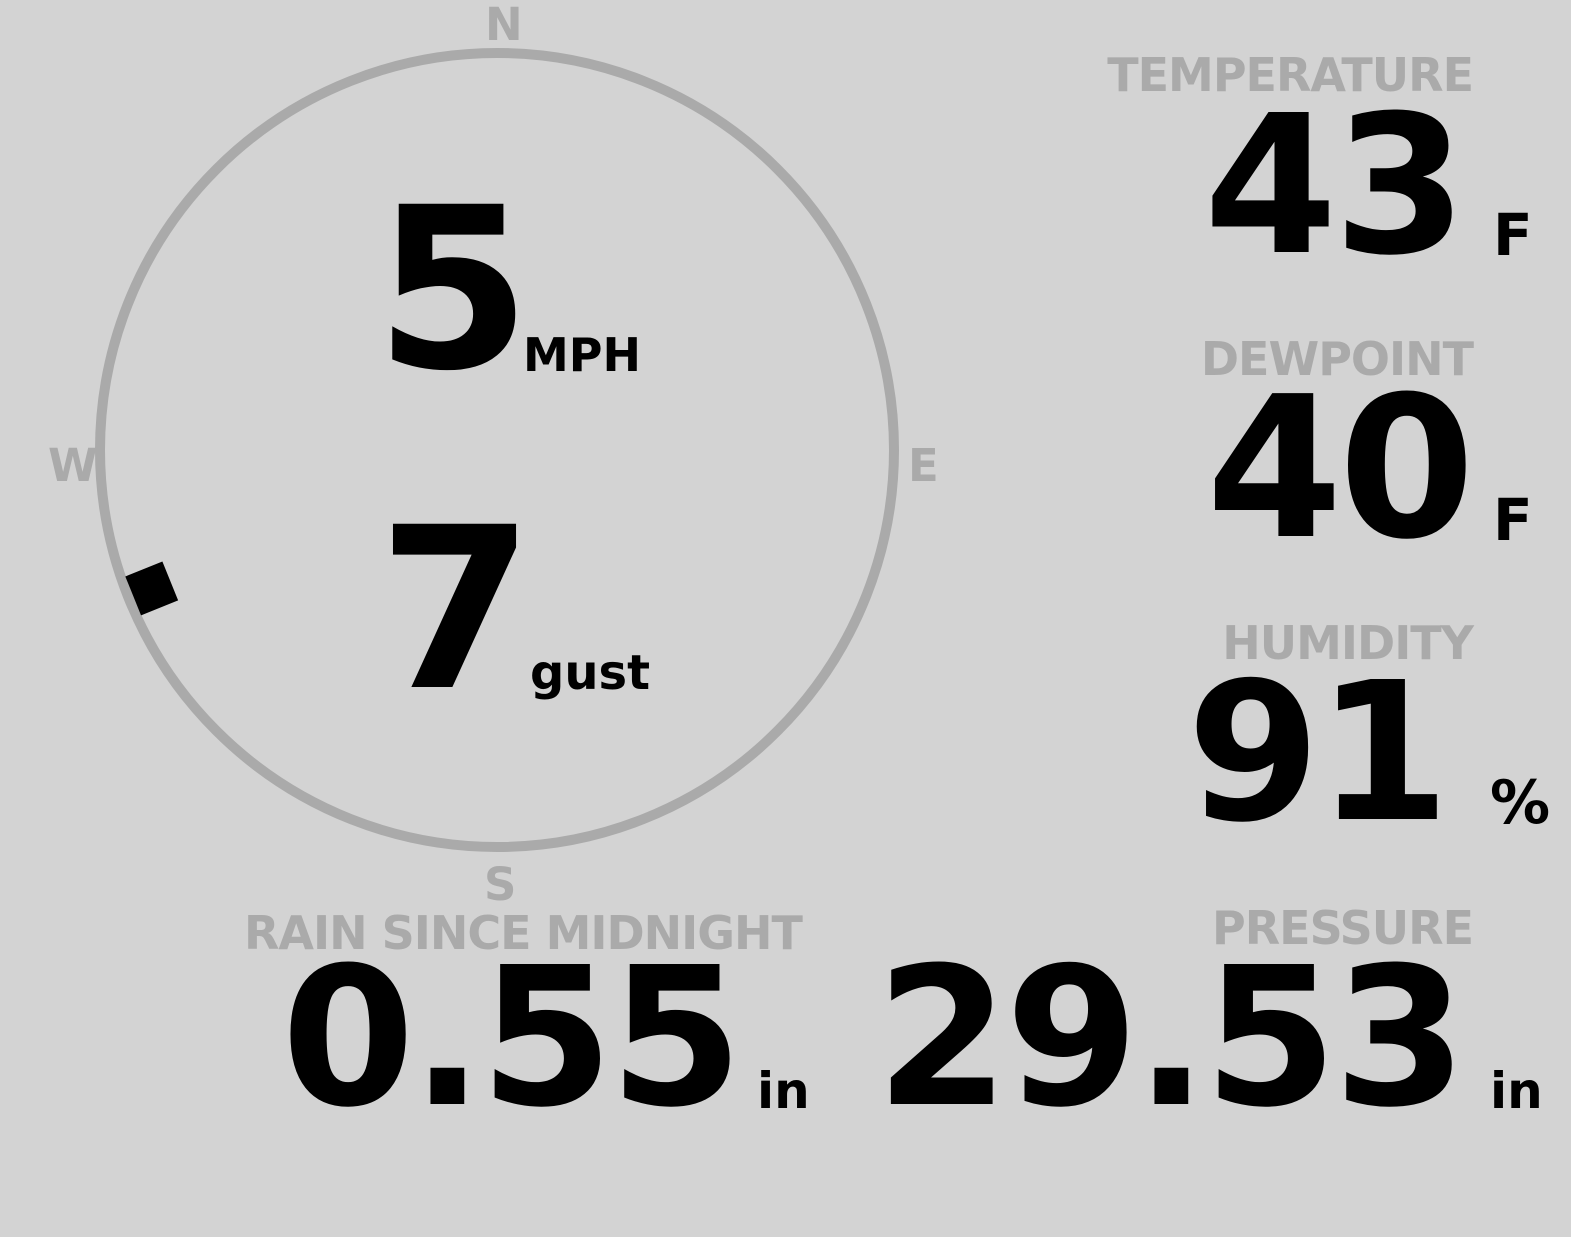 Image resolution: width=1571 pixels, height=1237 pixels. I want to click on dewpoint-value: 40, so click(1340, 469).